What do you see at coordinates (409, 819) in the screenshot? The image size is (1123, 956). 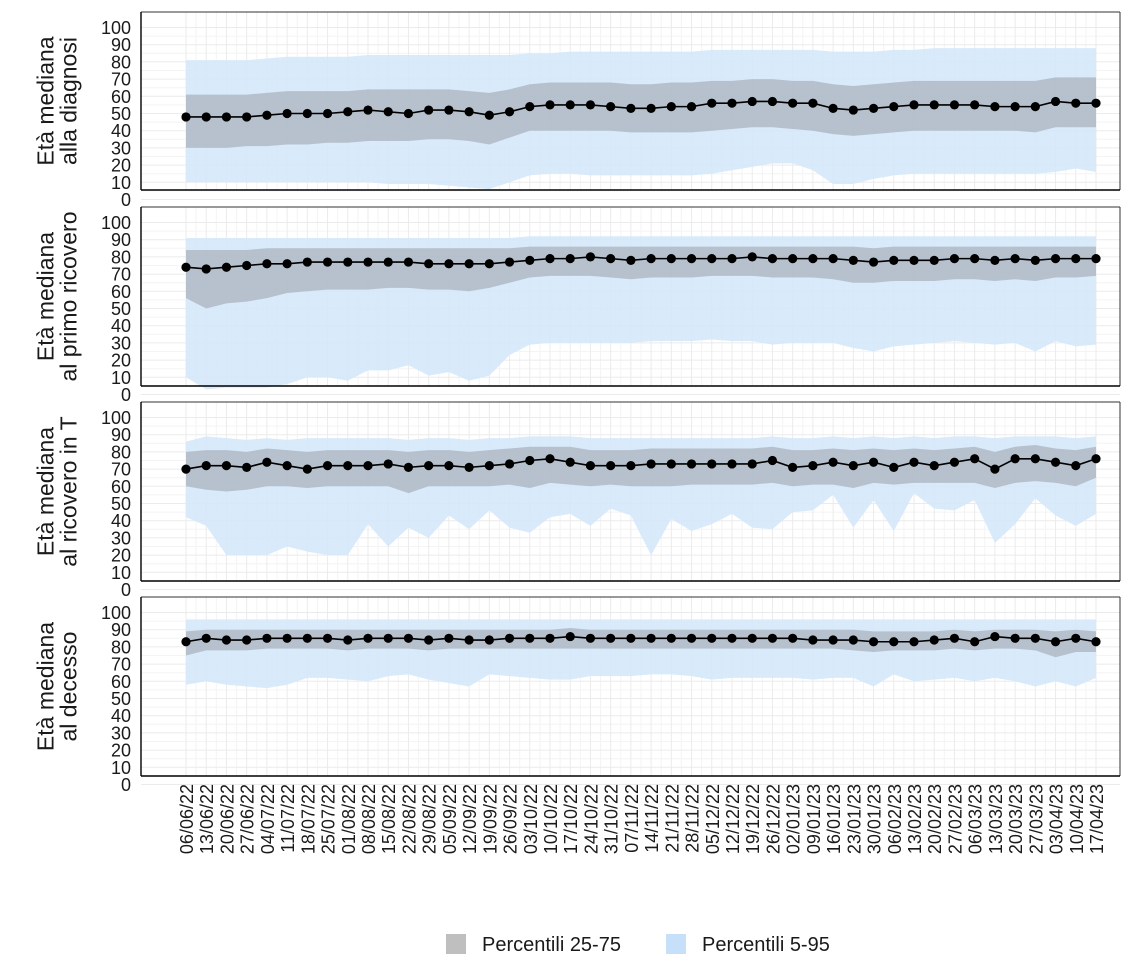 I see `x-tick-label: 22/08/22` at bounding box center [409, 819].